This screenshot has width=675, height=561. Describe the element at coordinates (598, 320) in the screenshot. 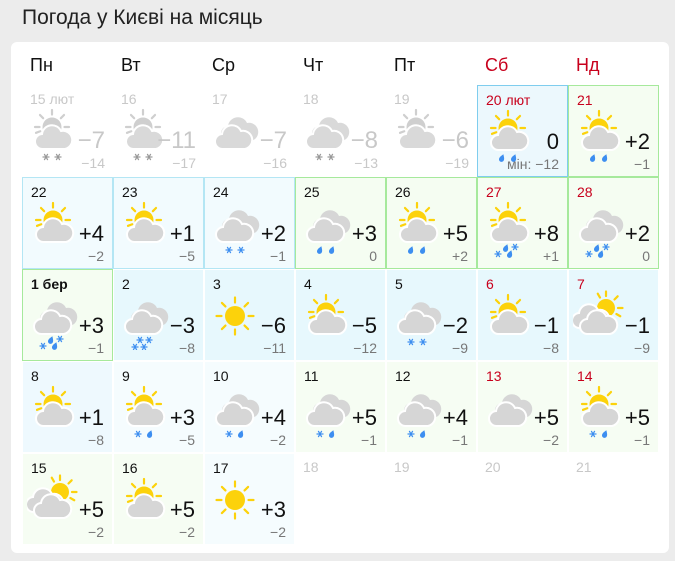

I see `cloud-sun-dry-weather-icon` at that location.